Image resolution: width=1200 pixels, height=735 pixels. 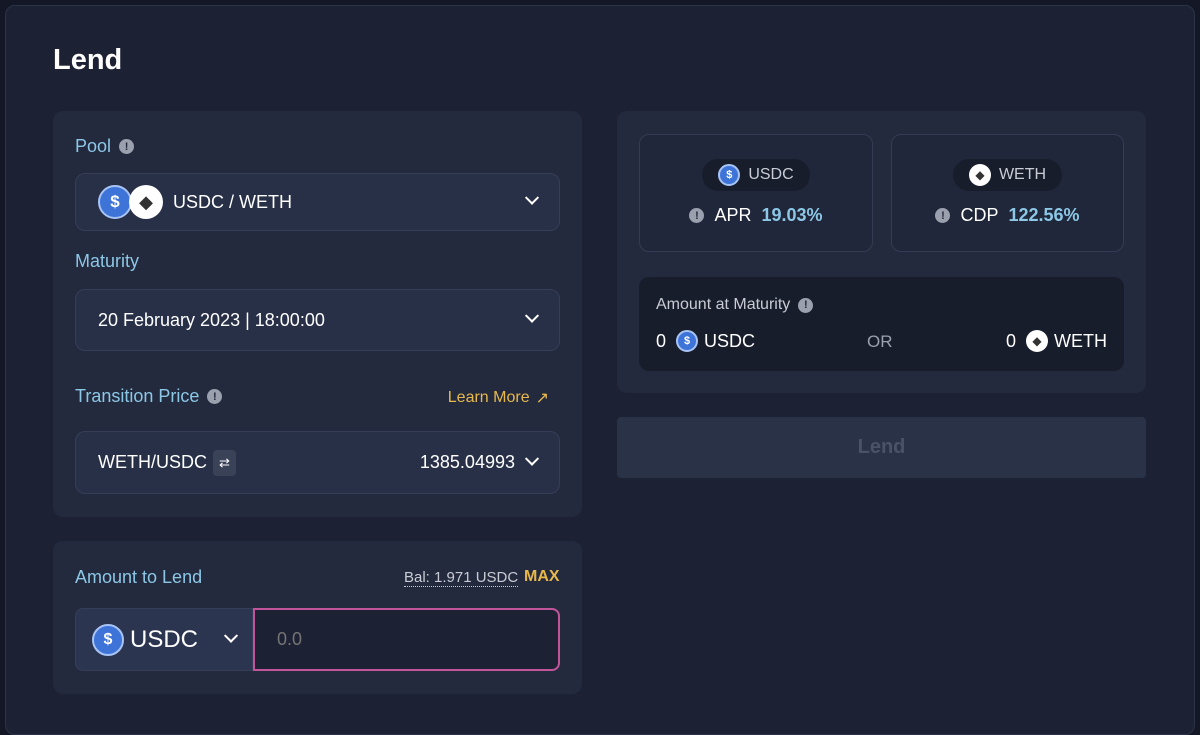 I want to click on usdc-maturity-amount: 0 $ USDC, so click(x=705, y=341).